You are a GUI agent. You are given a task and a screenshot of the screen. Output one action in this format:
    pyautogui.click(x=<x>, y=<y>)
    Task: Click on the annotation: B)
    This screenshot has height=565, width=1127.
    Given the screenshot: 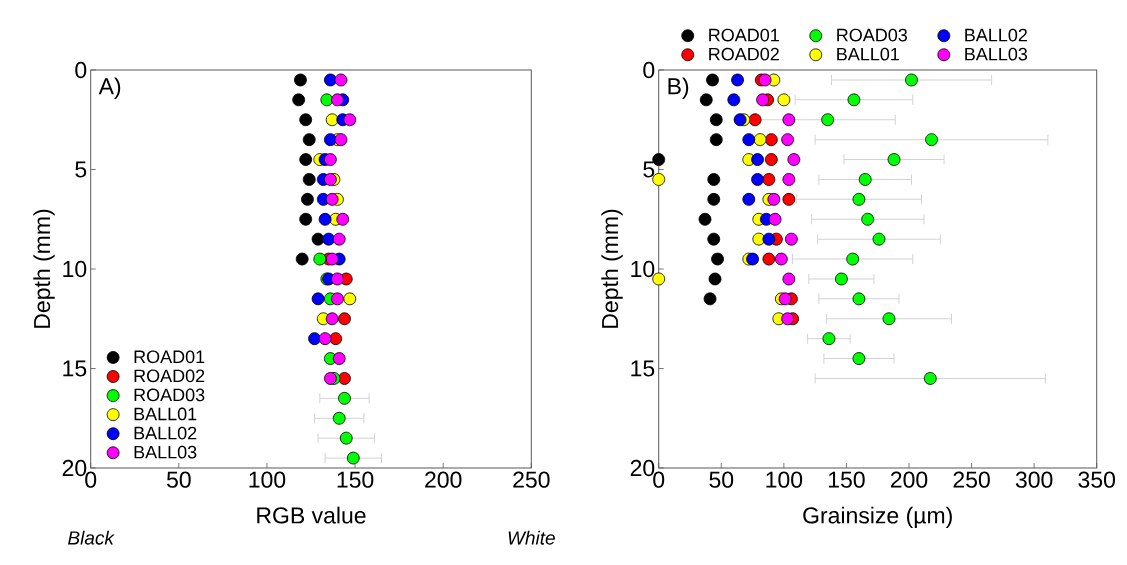 What is the action you would take?
    pyautogui.click(x=678, y=88)
    